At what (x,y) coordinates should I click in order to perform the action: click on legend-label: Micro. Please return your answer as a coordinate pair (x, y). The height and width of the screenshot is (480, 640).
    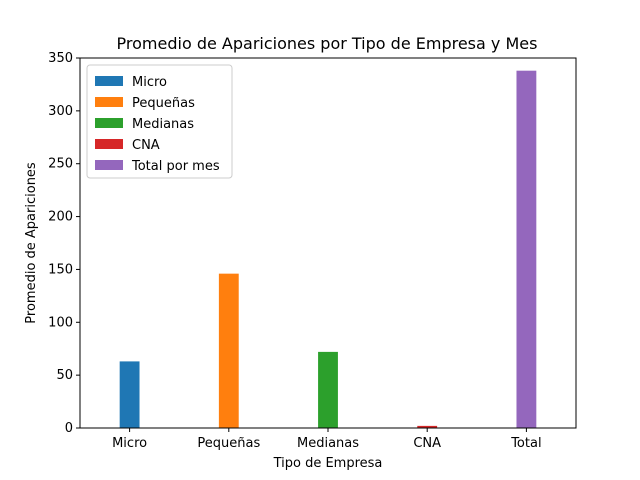
    Looking at the image, I should click on (149, 82).